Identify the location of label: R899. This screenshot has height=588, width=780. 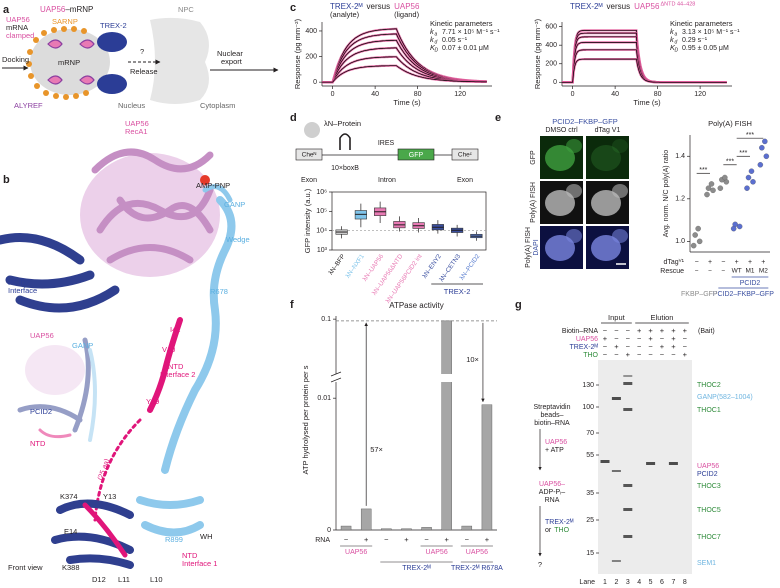
(174, 539).